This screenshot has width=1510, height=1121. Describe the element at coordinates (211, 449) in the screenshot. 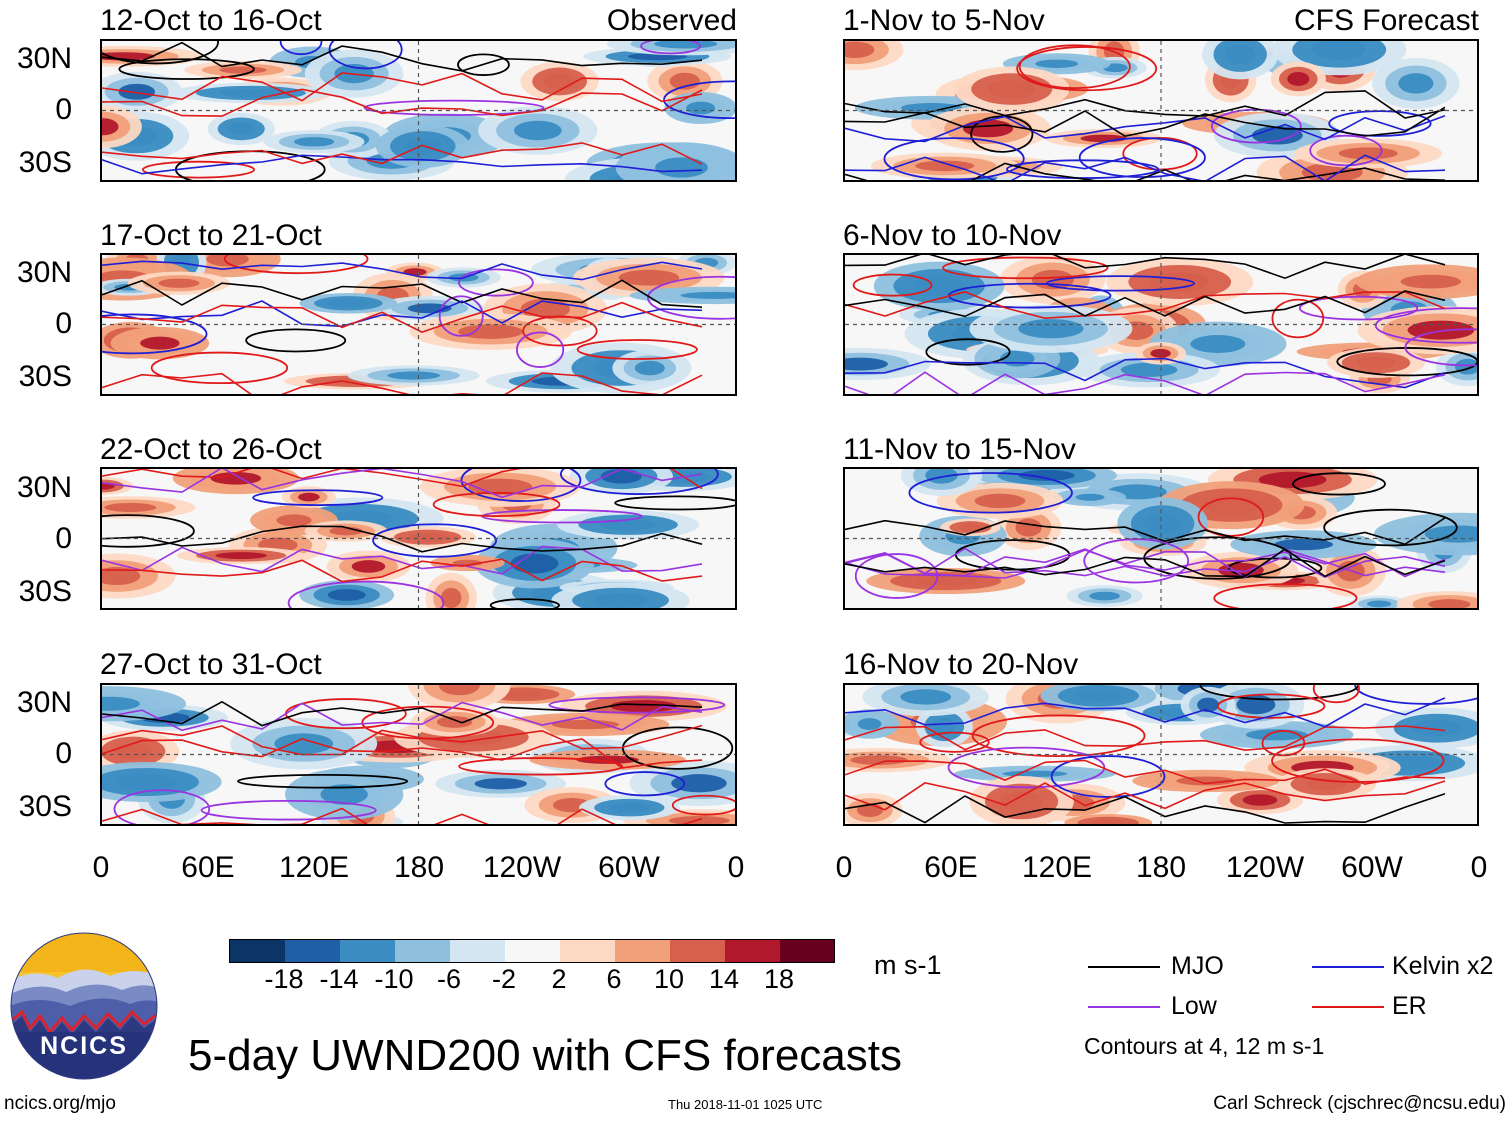

I see `panel-period-label: 22-Oct to 26-Oct` at that location.